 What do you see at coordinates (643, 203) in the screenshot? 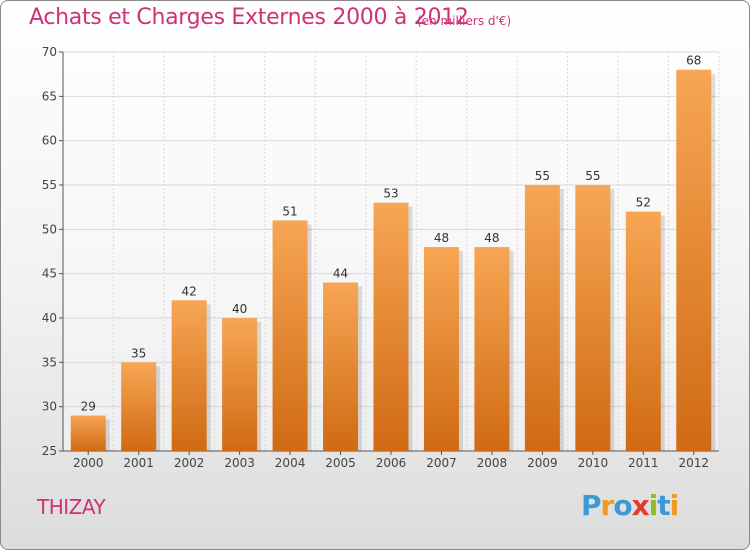
I see `bar-value-label: 52` at bounding box center [643, 203].